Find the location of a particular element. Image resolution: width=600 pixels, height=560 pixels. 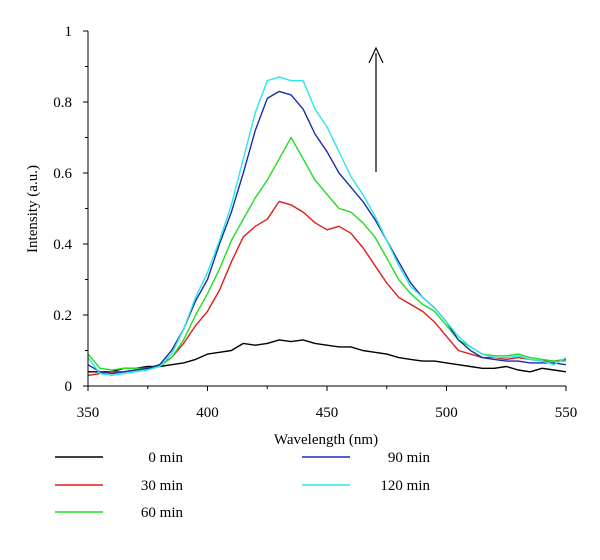

legend-label: 120 min is located at coordinates (405, 486).